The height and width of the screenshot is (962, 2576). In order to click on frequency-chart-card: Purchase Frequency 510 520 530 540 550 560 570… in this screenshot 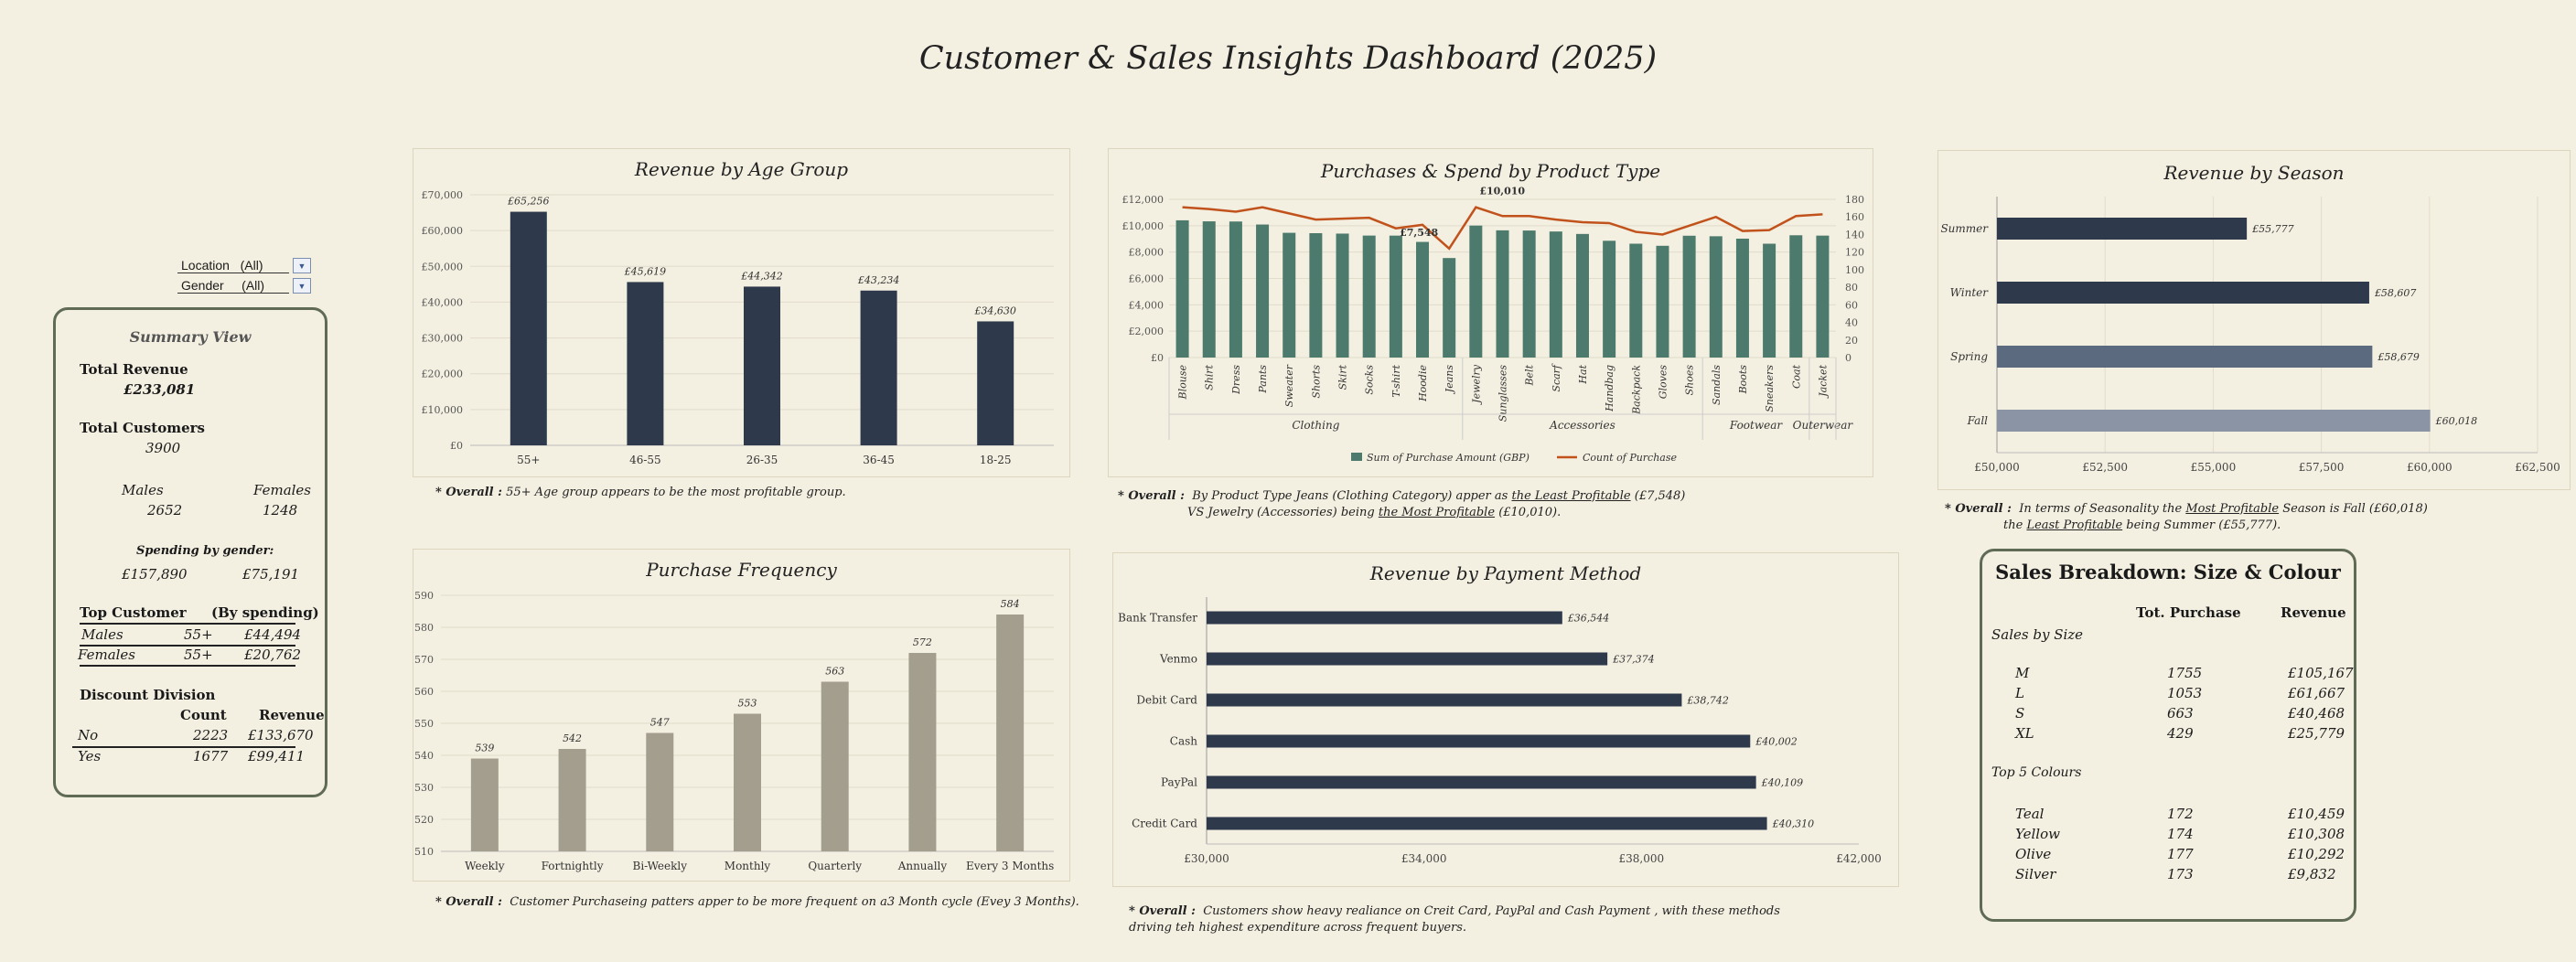, I will do `click(741, 715)`.